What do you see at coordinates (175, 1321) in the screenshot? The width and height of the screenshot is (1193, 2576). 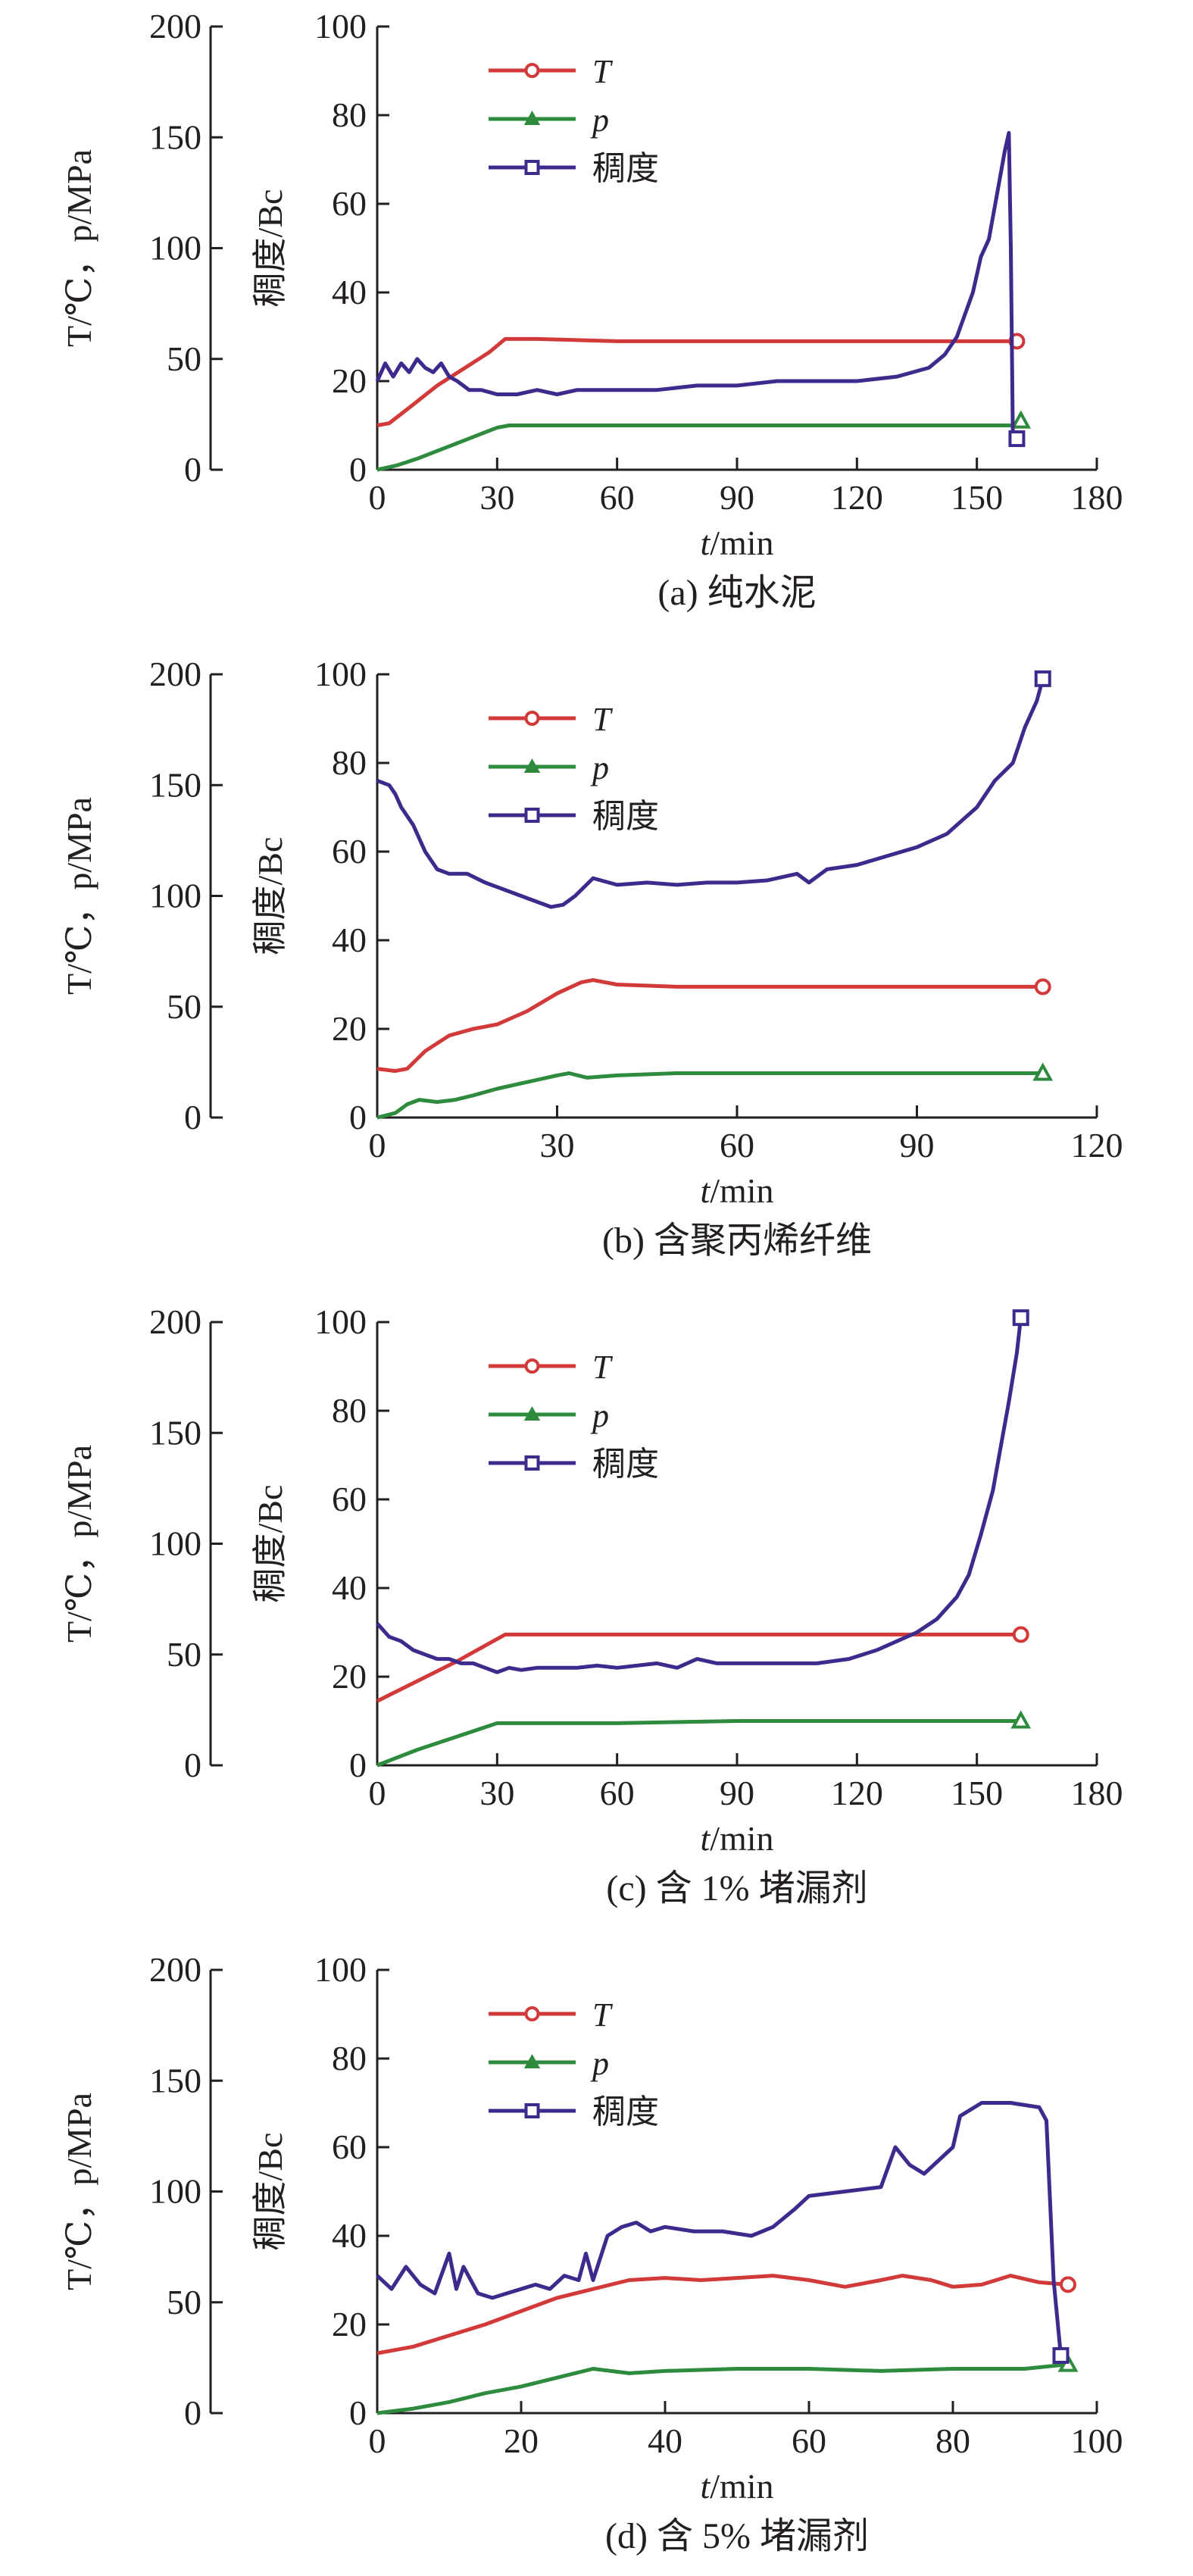 I see `left-y-tick-label: 200` at bounding box center [175, 1321].